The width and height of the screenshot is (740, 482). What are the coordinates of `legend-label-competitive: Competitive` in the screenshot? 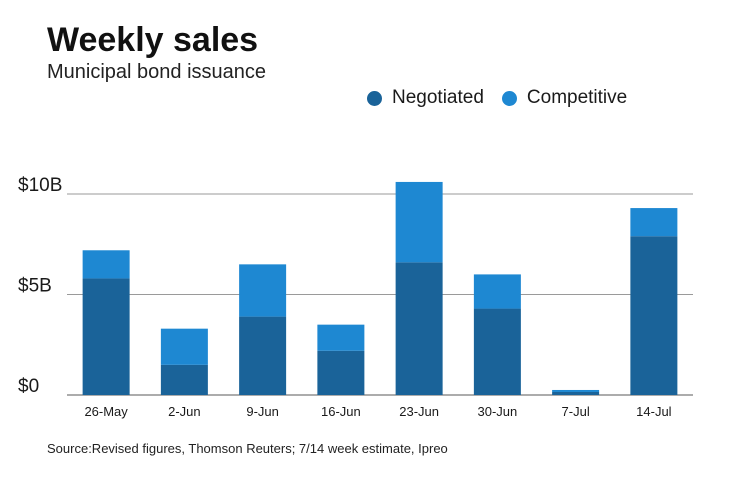 It's located at (577, 97).